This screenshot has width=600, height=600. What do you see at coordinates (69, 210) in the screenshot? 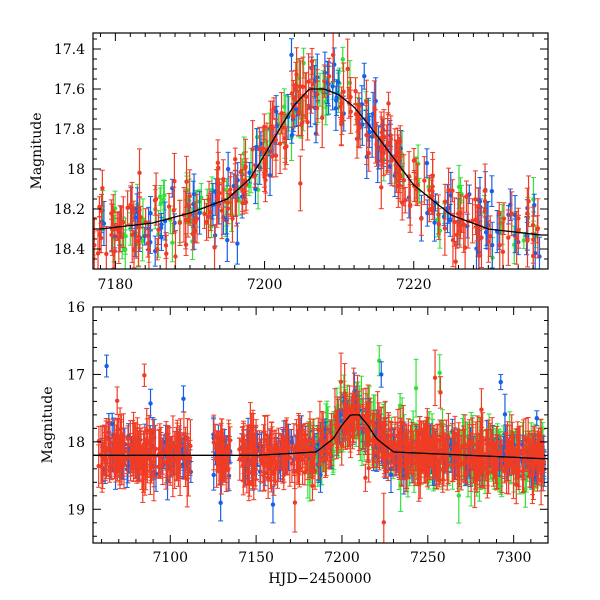
I see `y-tick-label: 18.2` at bounding box center [69, 210].